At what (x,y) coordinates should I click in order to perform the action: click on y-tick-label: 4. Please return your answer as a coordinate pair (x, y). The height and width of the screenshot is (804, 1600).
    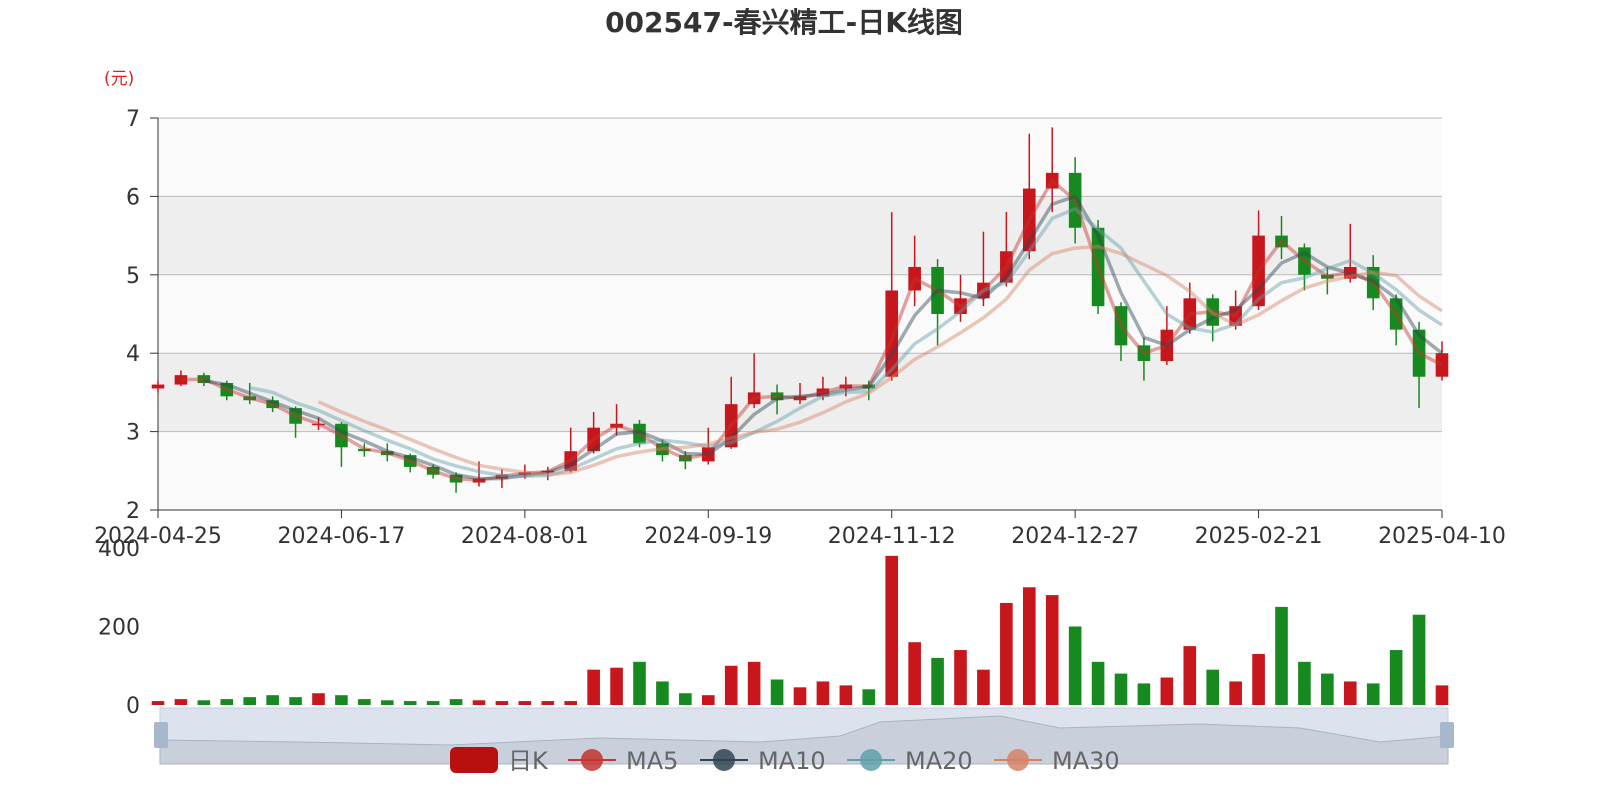
    Looking at the image, I should click on (133, 354).